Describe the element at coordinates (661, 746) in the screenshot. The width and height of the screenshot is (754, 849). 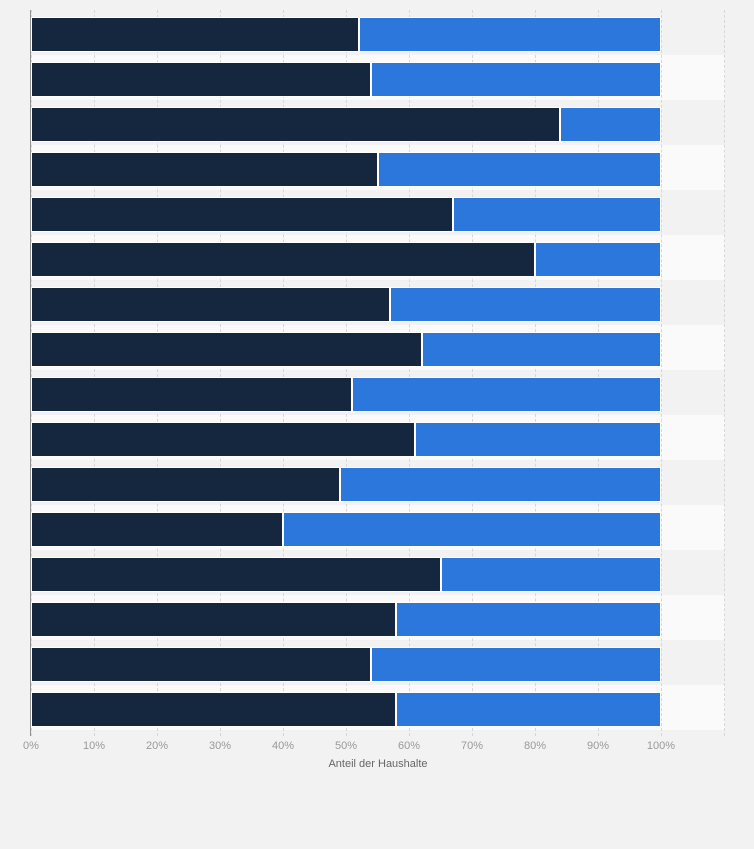
I see `x-axis-tick-label: 100%` at that location.